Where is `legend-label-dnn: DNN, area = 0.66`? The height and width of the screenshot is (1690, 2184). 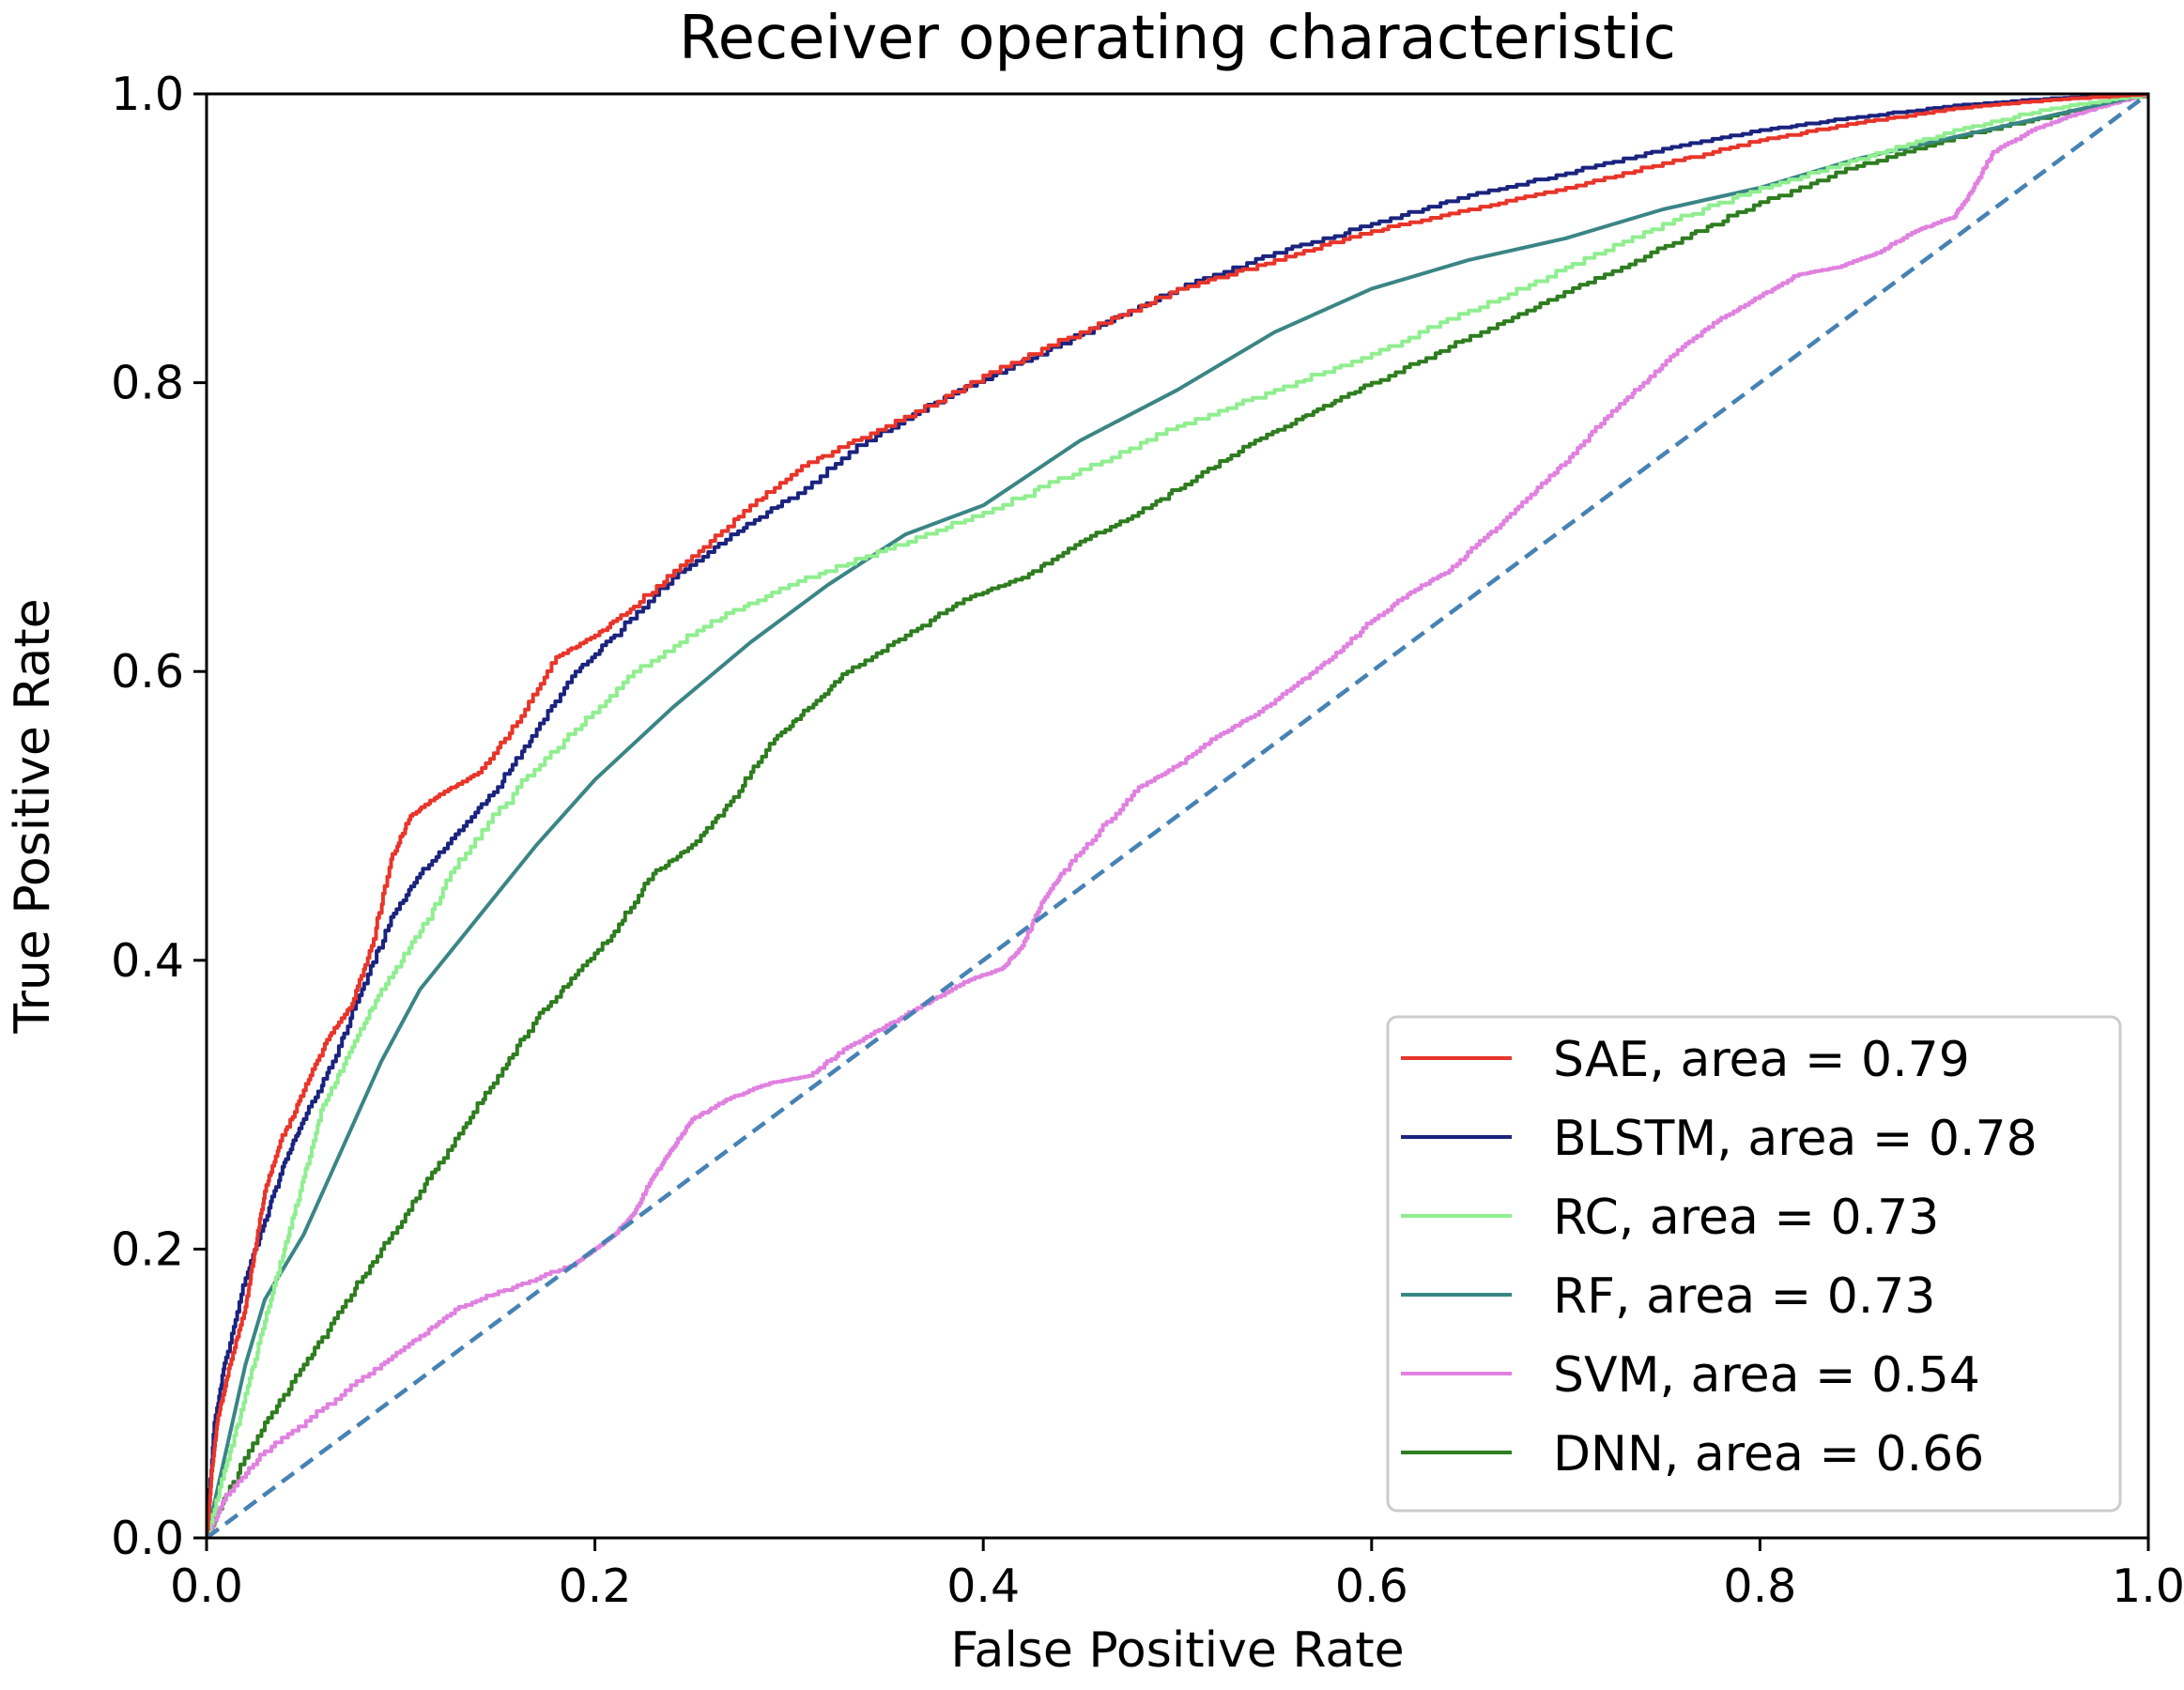 legend-label-dnn: DNN, area = 0.66 is located at coordinates (1768, 1455).